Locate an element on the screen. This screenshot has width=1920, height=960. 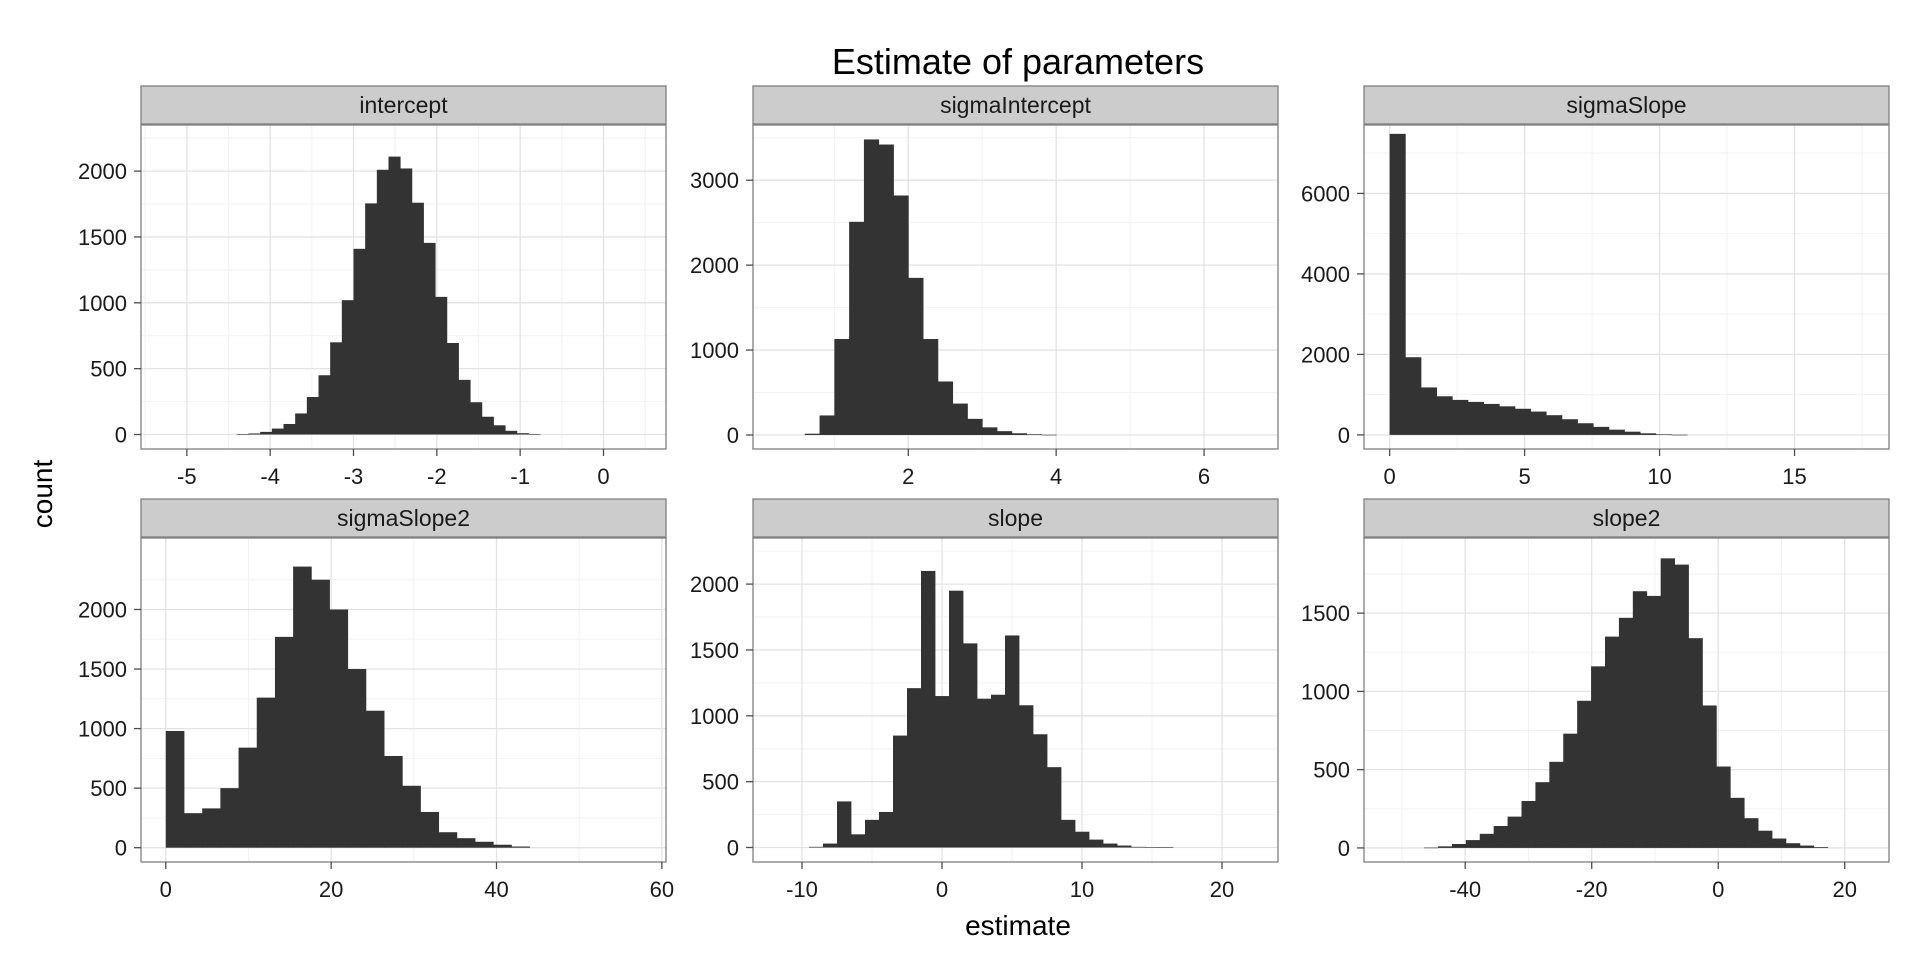
facet-panel-intercept: intercept -5 -4 -3 -2 -1 0 0 500 1000 1500 2000 is located at coordinates (372, 287).